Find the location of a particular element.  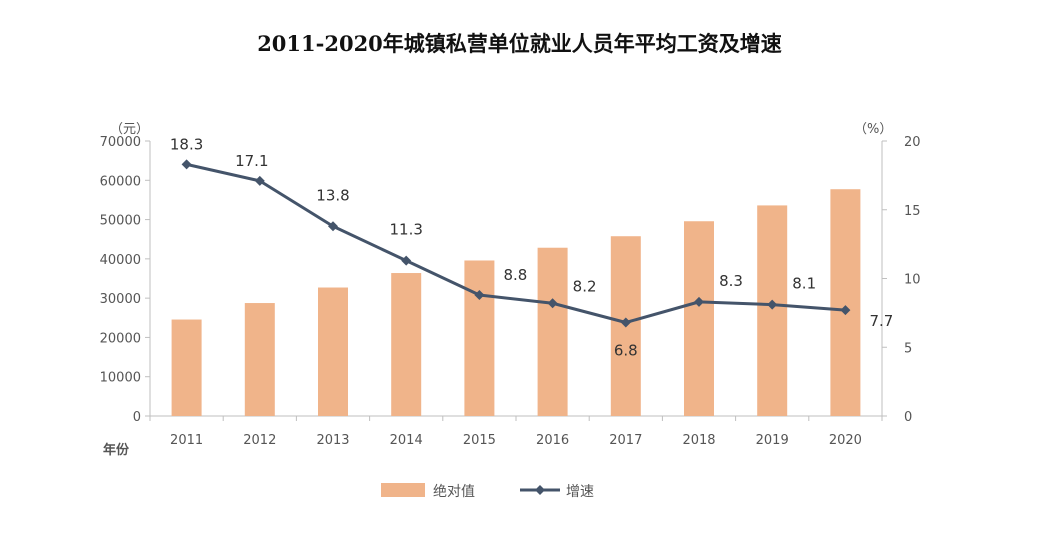

y-left-tick-label: 60000 is located at coordinates (120, 181).